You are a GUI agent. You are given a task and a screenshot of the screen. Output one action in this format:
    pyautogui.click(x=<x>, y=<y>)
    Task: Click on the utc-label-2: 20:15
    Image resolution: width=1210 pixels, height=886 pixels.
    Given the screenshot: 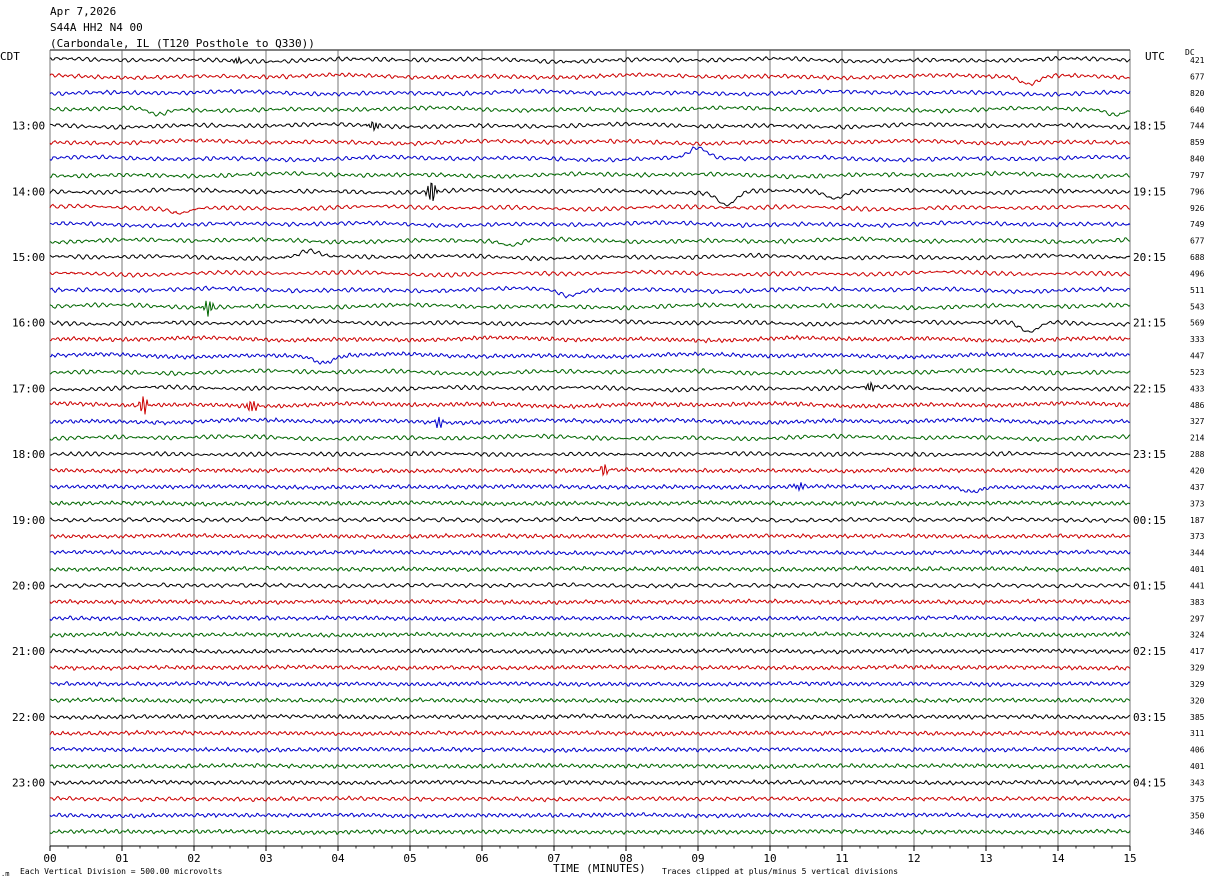 What is the action you would take?
    pyautogui.click(x=1149, y=257)
    